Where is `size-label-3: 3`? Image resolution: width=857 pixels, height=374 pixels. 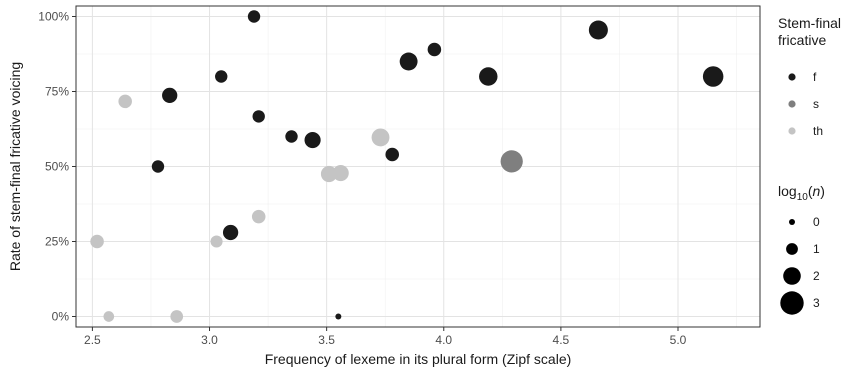
size-label-3: 3 is located at coordinates (816, 303).